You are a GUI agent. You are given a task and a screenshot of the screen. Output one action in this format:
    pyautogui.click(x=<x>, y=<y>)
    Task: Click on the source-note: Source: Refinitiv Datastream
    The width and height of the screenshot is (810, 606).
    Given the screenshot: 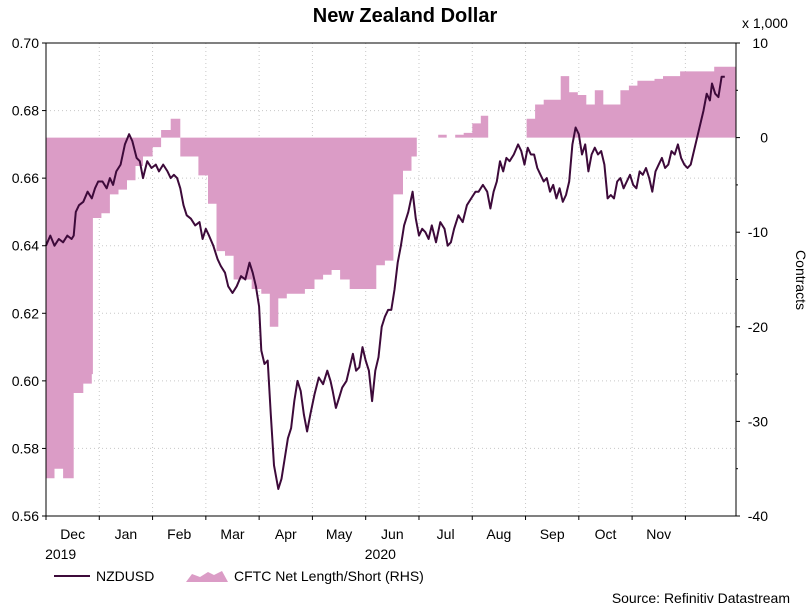 What is the action you would take?
    pyautogui.click(x=701, y=598)
    